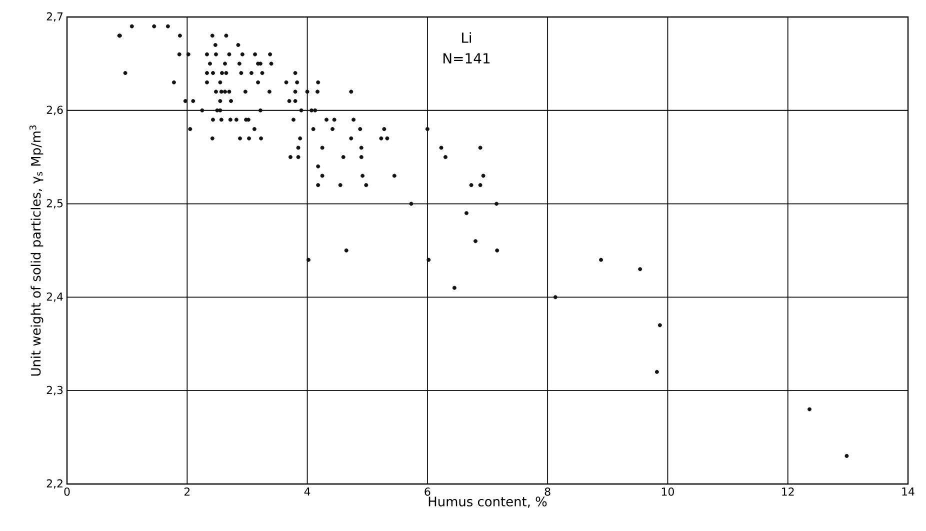  I want to click on x-tick-label: 6, so click(427, 492).